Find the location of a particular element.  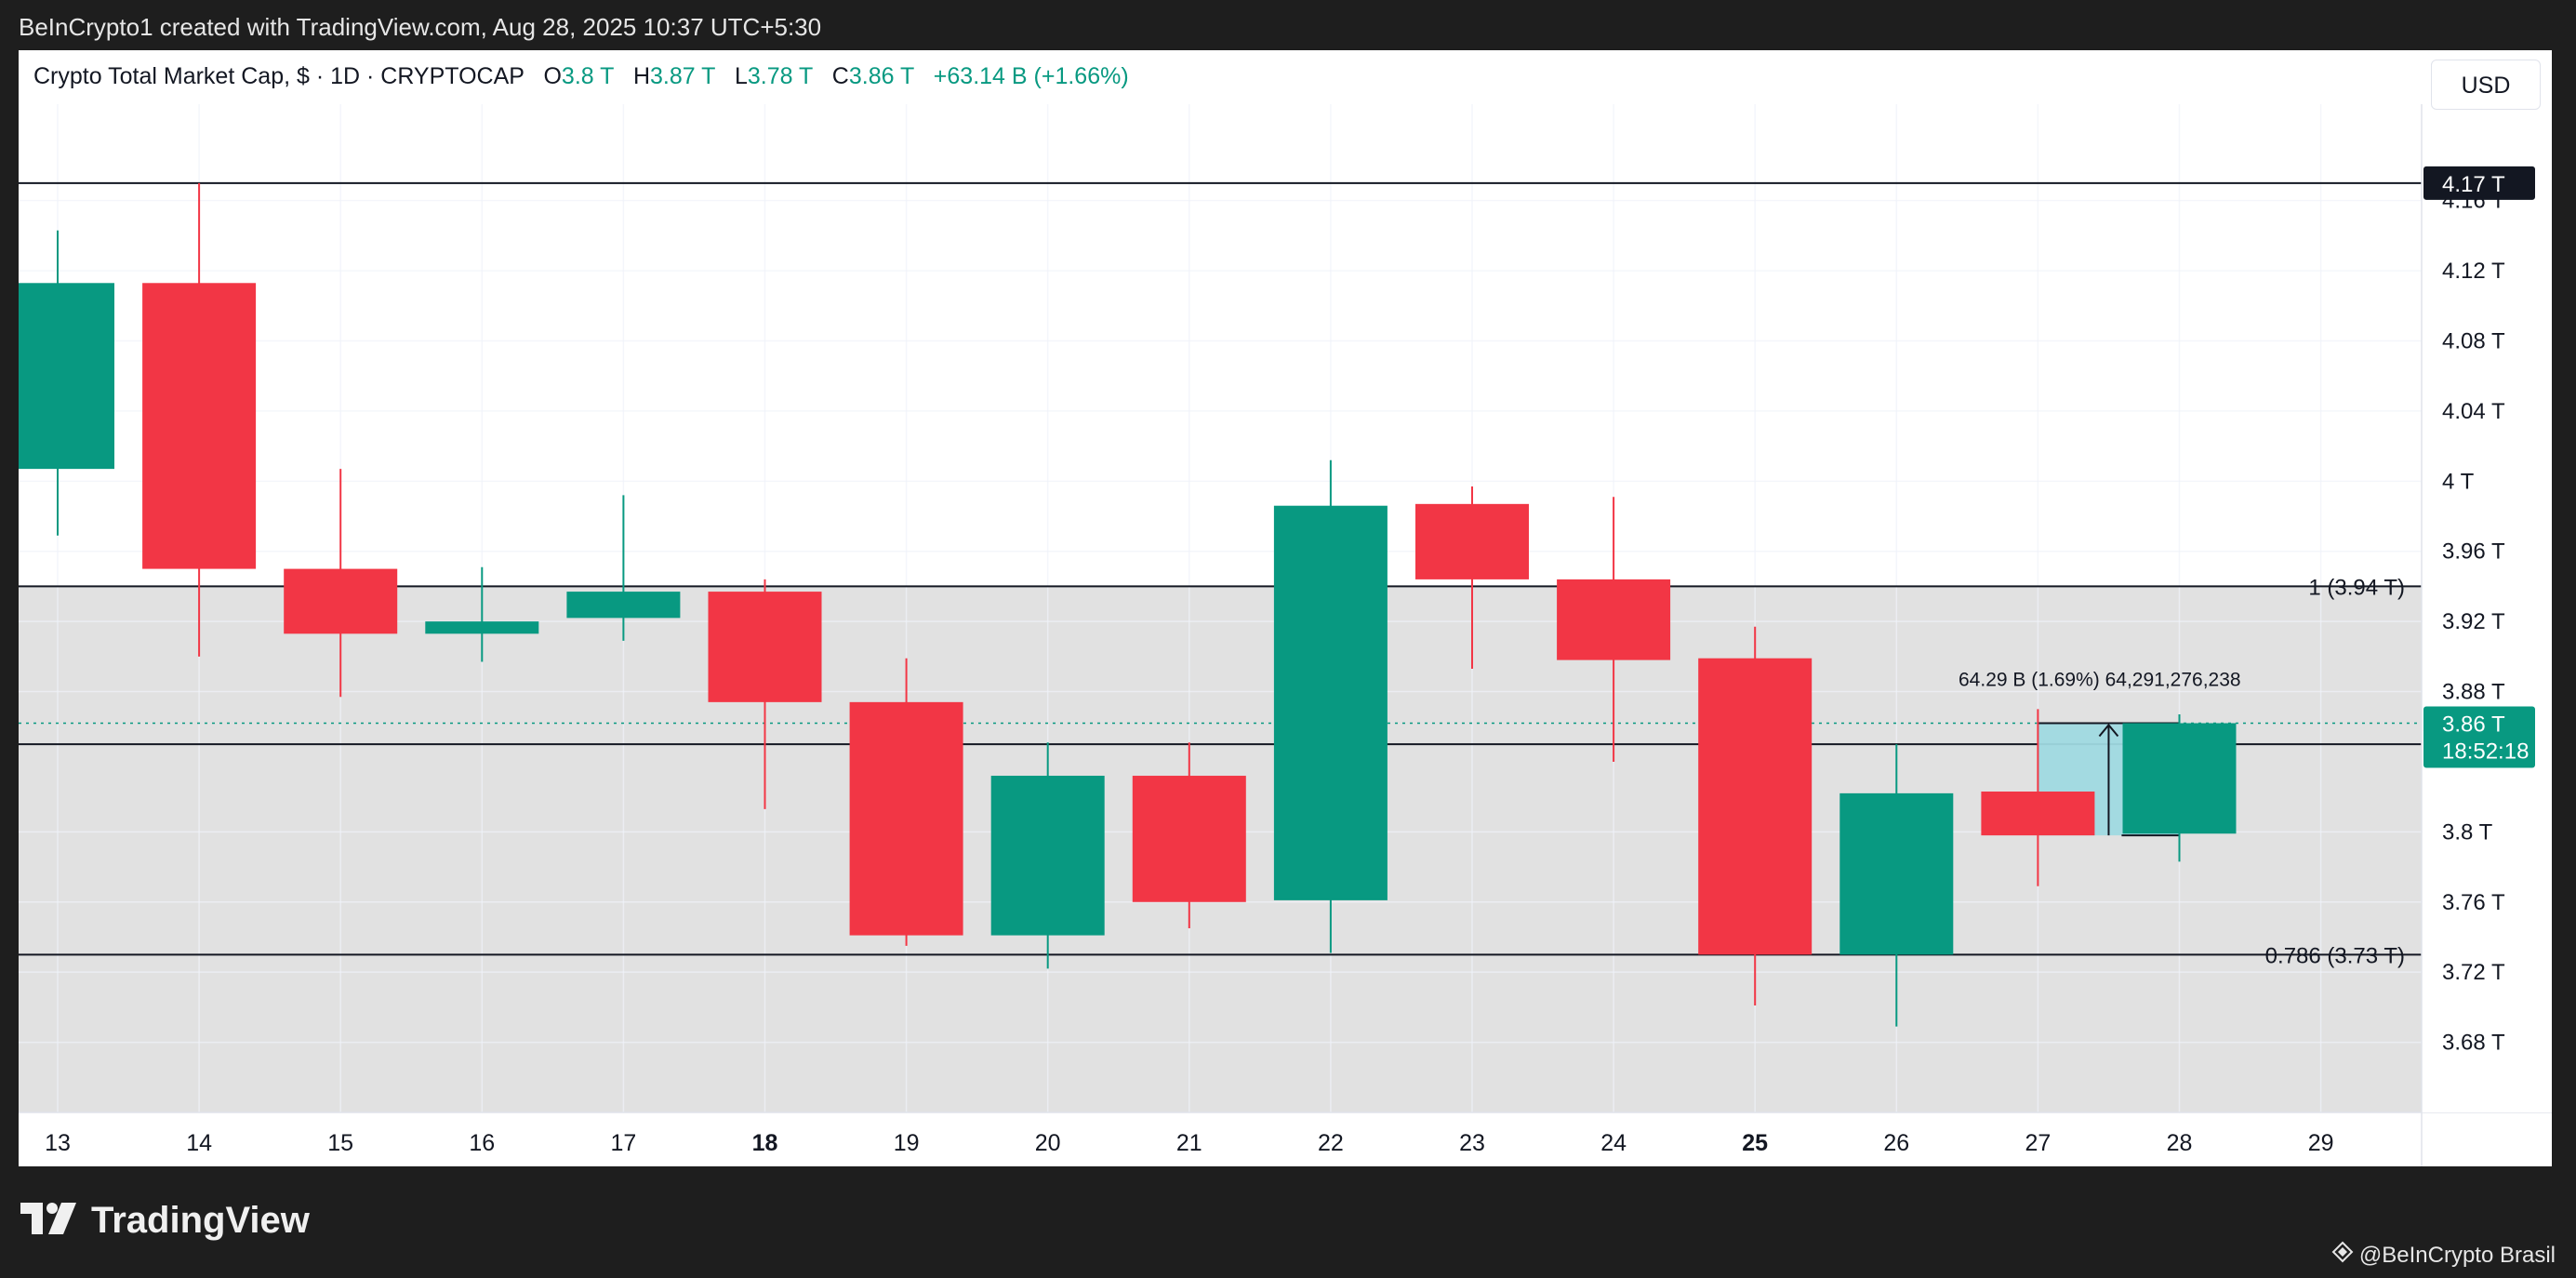

line-label: 0.786 (3.73 T) is located at coordinates (2335, 955).